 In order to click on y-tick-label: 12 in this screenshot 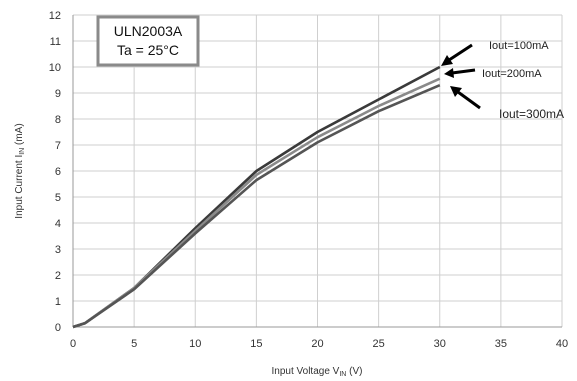, I will do `click(55, 16)`.